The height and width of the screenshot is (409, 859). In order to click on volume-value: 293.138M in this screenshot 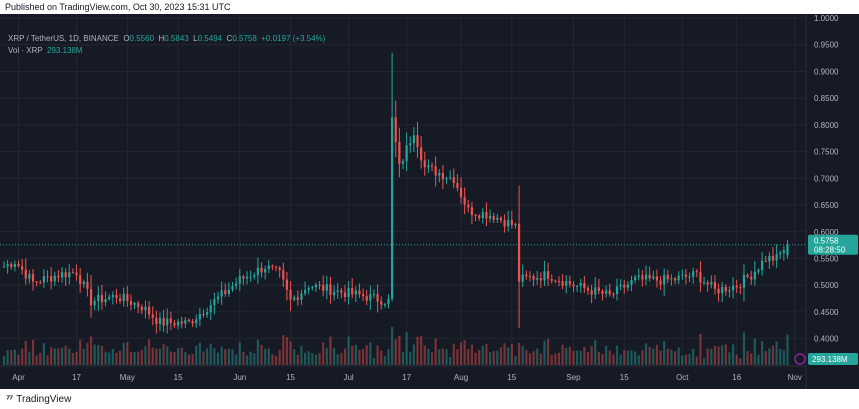, I will do `click(65, 50)`.